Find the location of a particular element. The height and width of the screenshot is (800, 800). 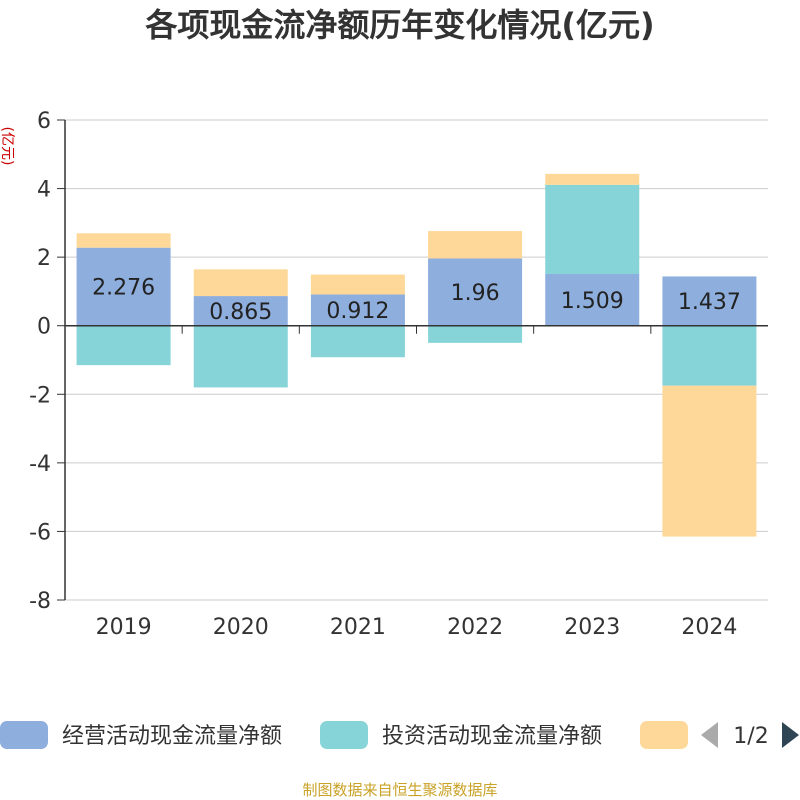

x-tick-label: 2023 is located at coordinates (592, 627).